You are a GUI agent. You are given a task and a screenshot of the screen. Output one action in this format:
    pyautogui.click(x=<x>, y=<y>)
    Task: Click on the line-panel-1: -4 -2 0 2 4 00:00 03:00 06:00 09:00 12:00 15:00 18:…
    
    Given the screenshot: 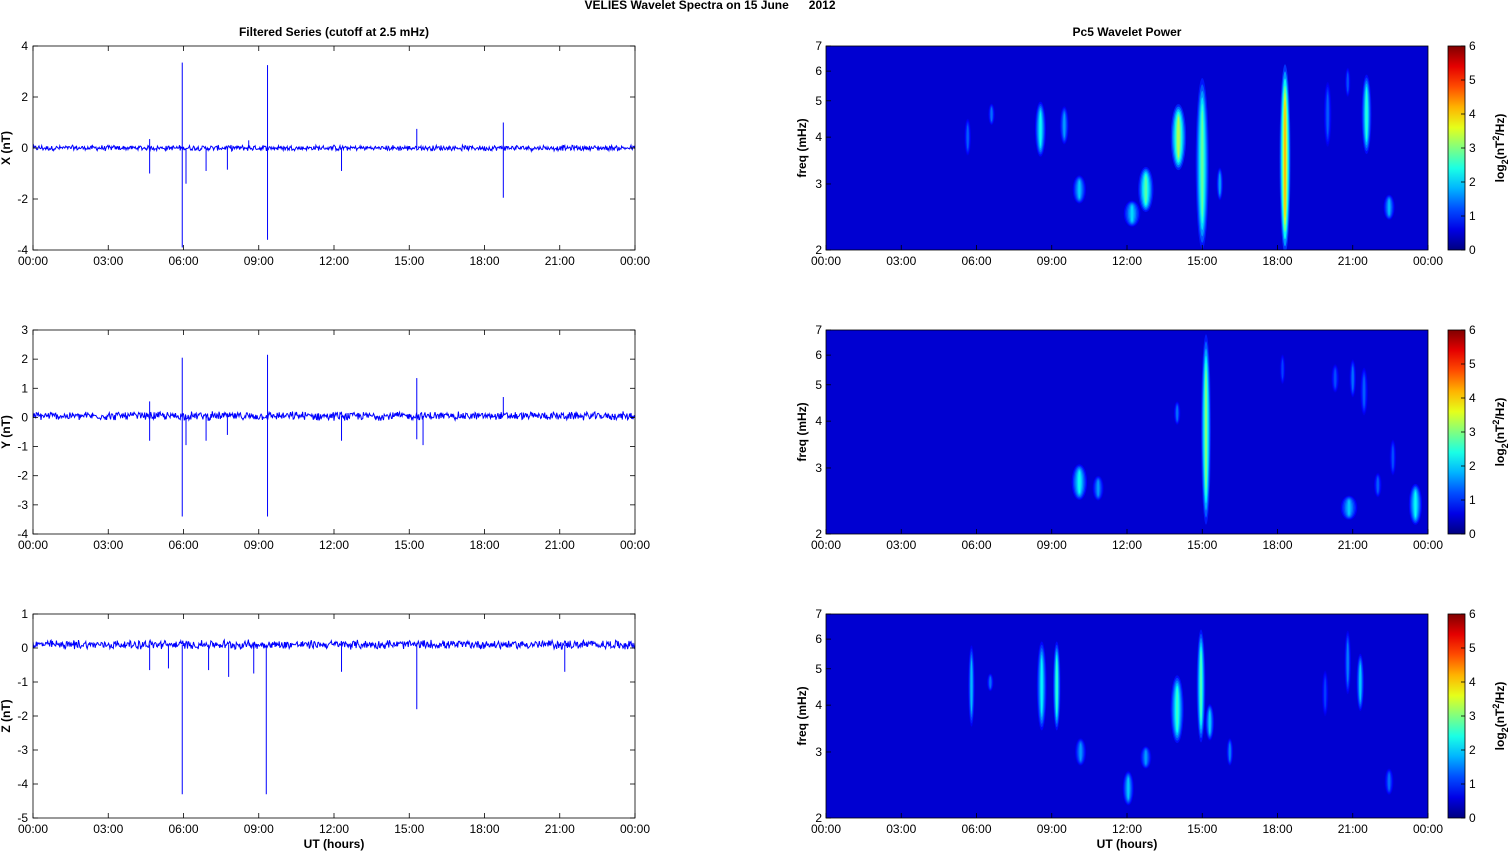 What is the action you would take?
    pyautogui.click(x=325, y=153)
    